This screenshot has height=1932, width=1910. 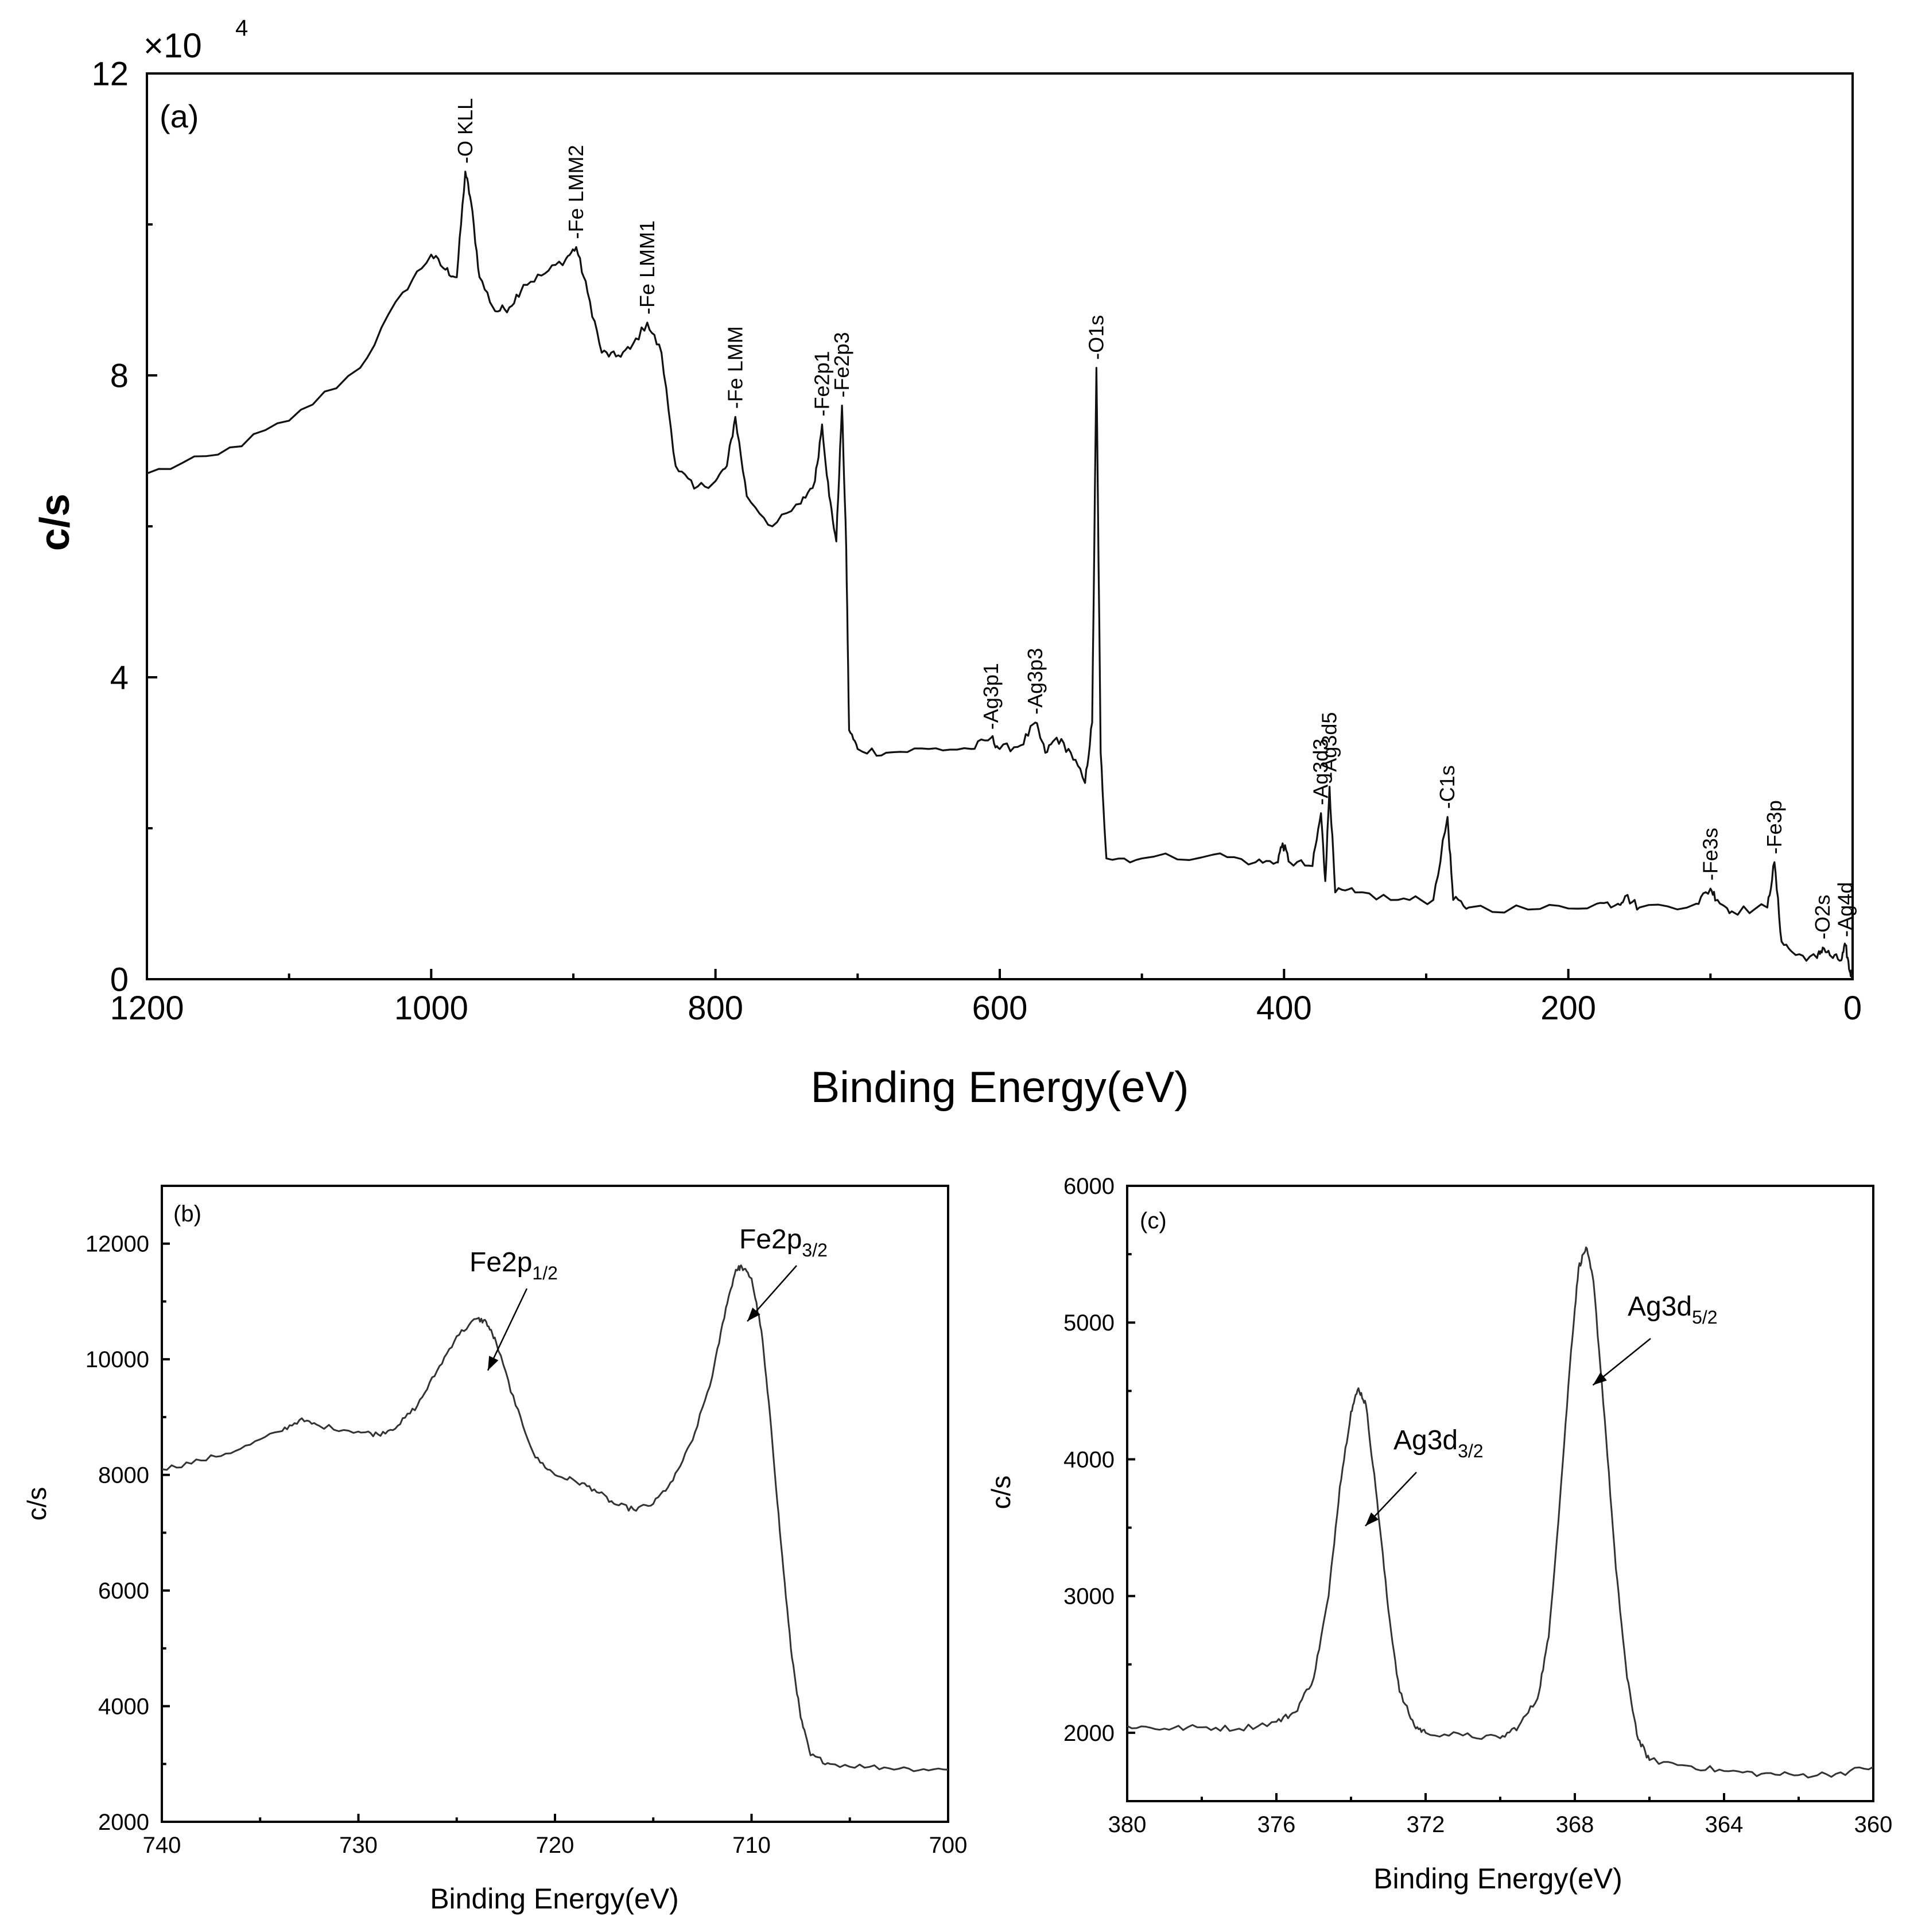 I want to click on y-tick-label: 5000, so click(x=1089, y=1323).